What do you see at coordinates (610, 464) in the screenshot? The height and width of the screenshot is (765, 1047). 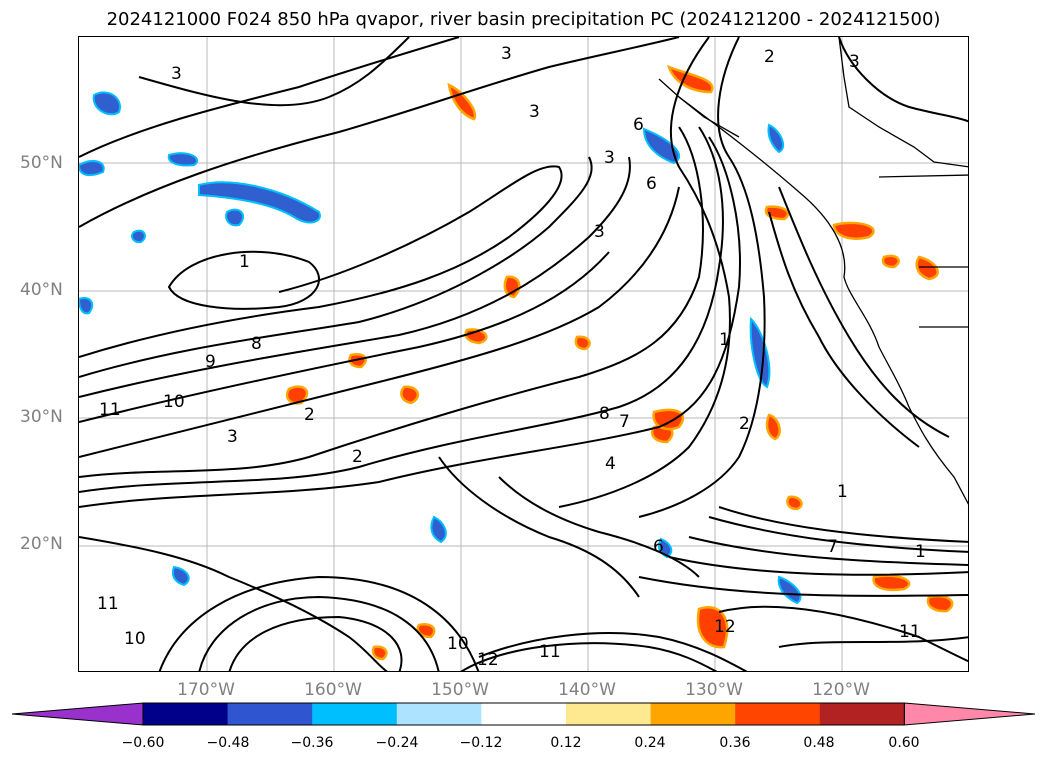 I see `contour-label: 4` at bounding box center [610, 464].